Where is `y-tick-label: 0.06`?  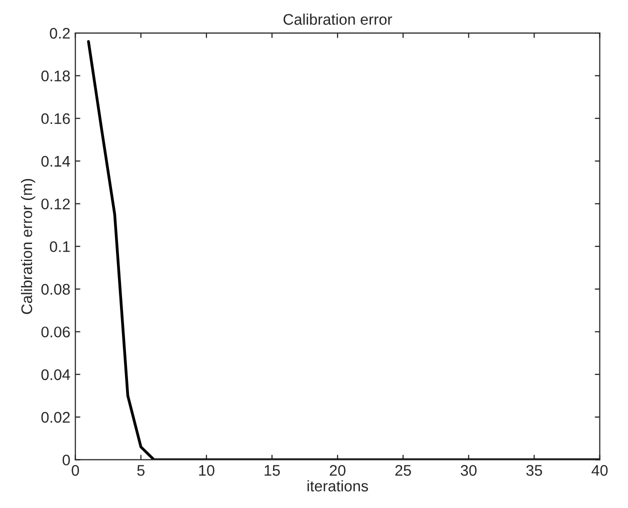 y-tick-label: 0.06 is located at coordinates (55, 332).